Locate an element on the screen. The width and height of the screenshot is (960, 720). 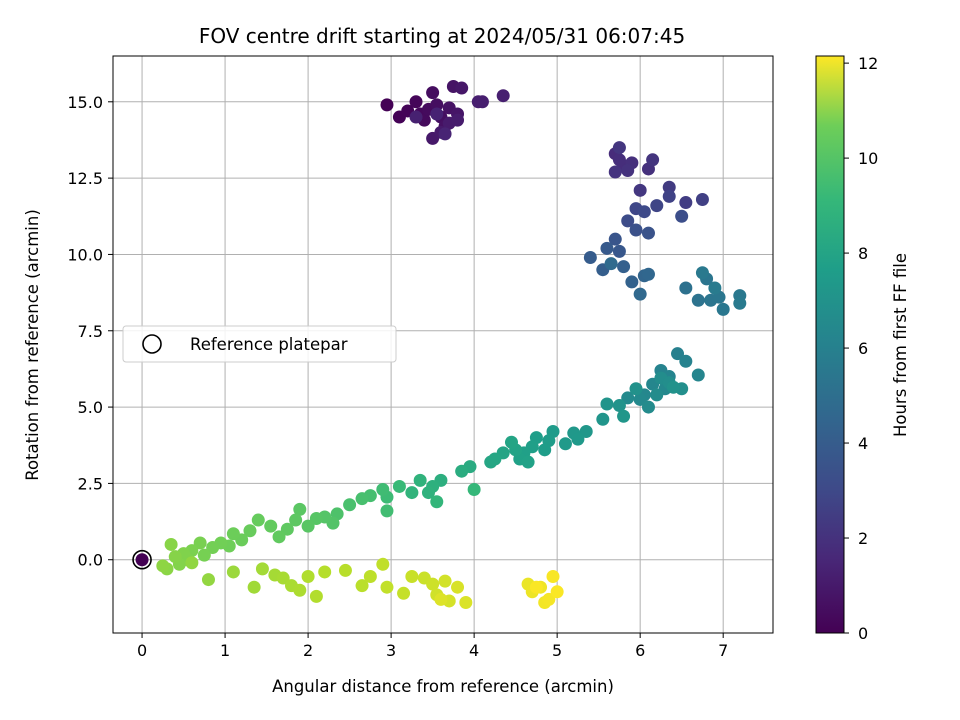
colorbar-ticks: 0 2 4 6 8 10 12 is located at coordinates (861, 348).